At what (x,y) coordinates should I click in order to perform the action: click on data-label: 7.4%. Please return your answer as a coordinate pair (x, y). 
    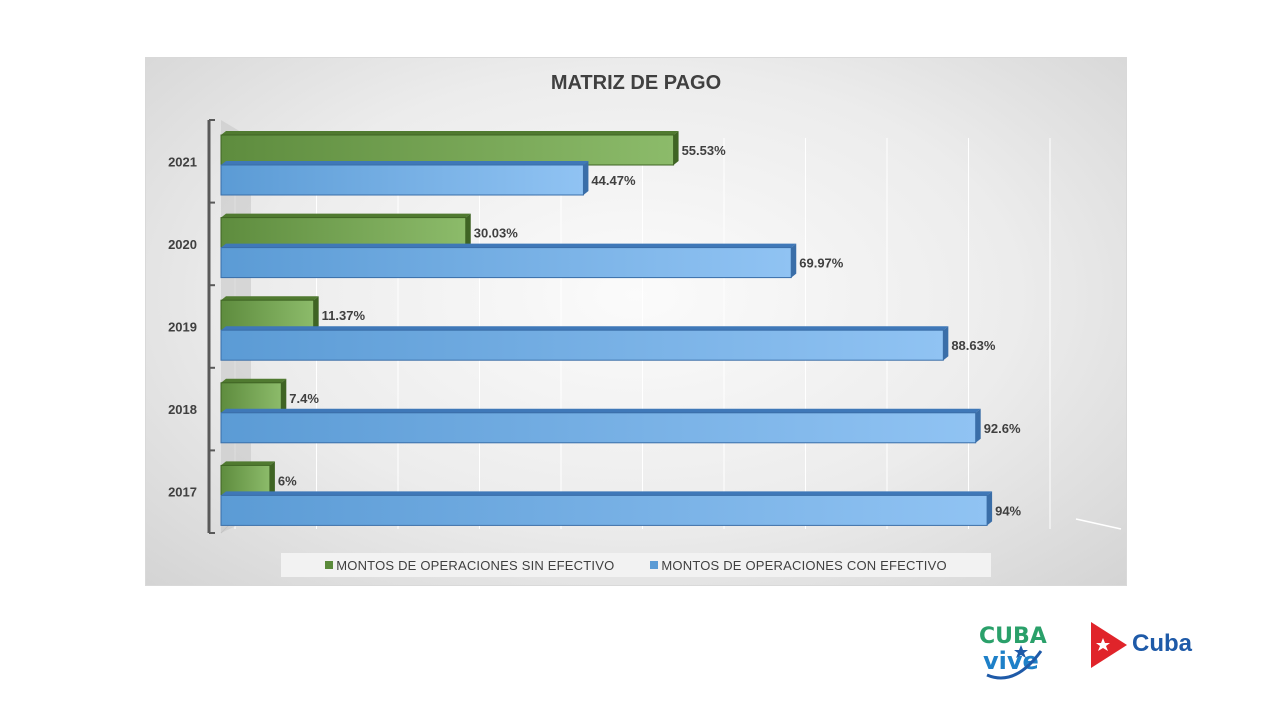
    Looking at the image, I should click on (304, 398).